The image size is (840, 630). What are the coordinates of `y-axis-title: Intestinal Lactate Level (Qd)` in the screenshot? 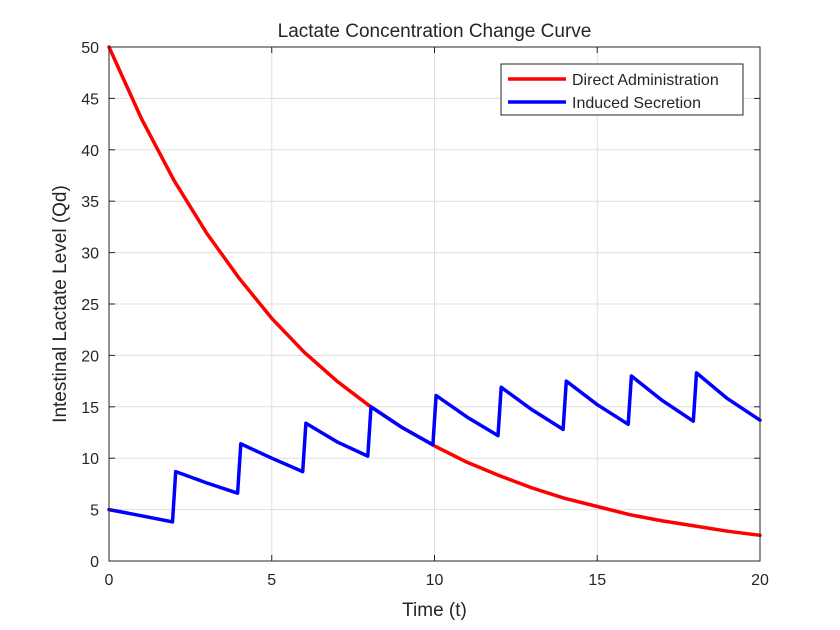 It's located at (60, 304).